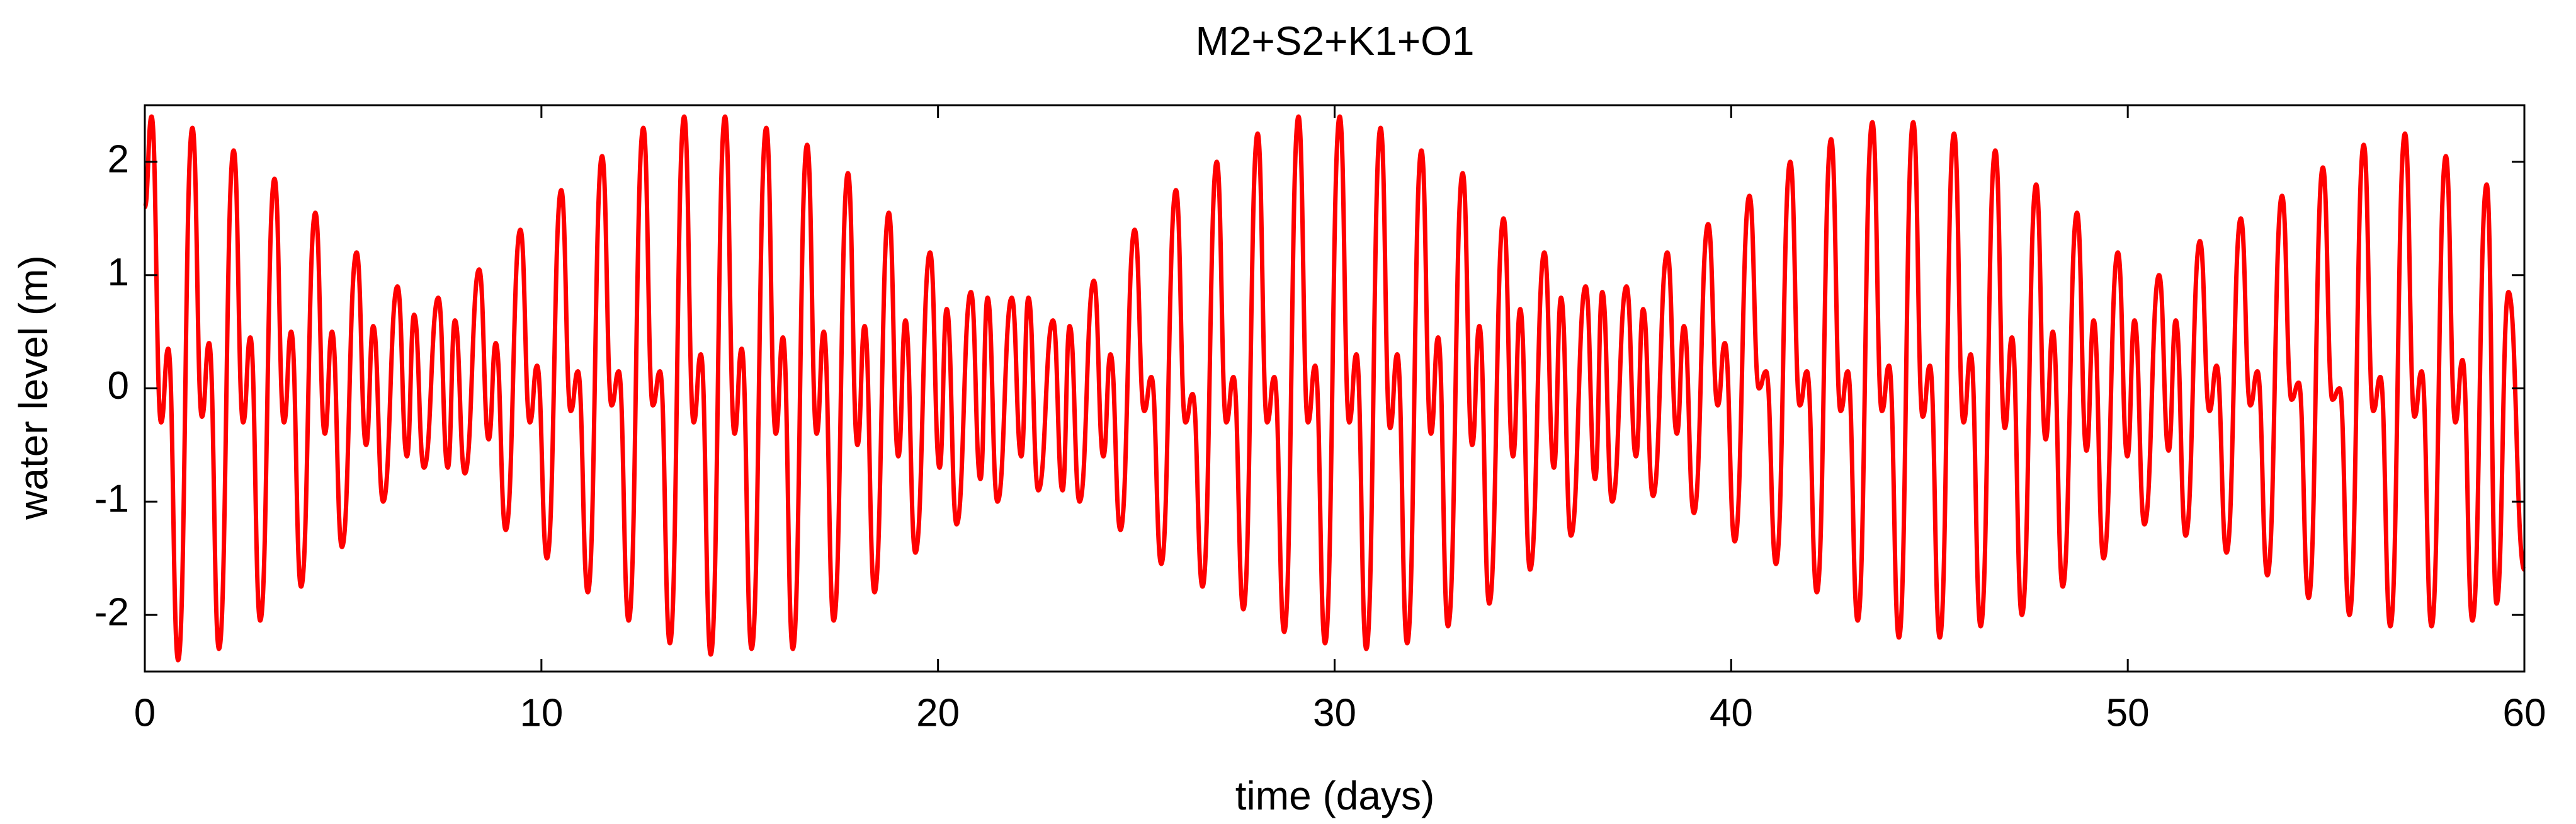  What do you see at coordinates (145, 713) in the screenshot?
I see `x-tick-label: 0` at bounding box center [145, 713].